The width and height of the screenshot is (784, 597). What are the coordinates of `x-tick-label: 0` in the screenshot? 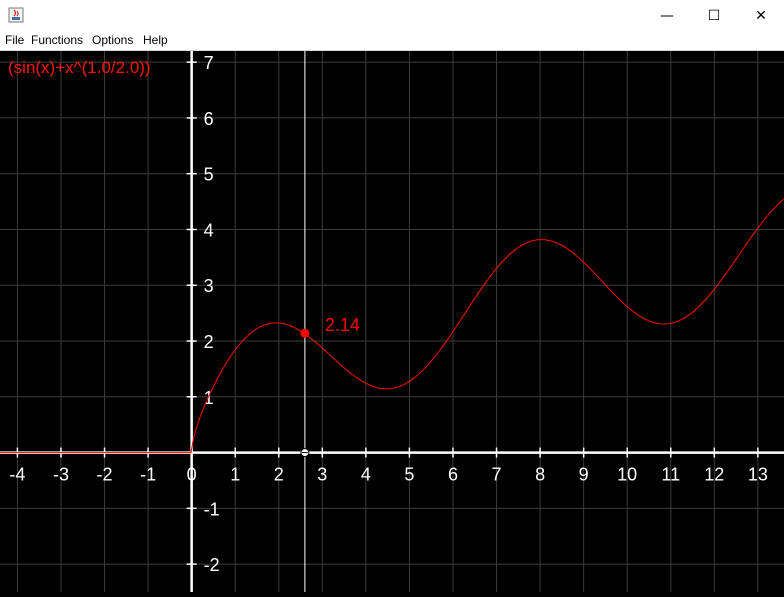 It's located at (192, 475).